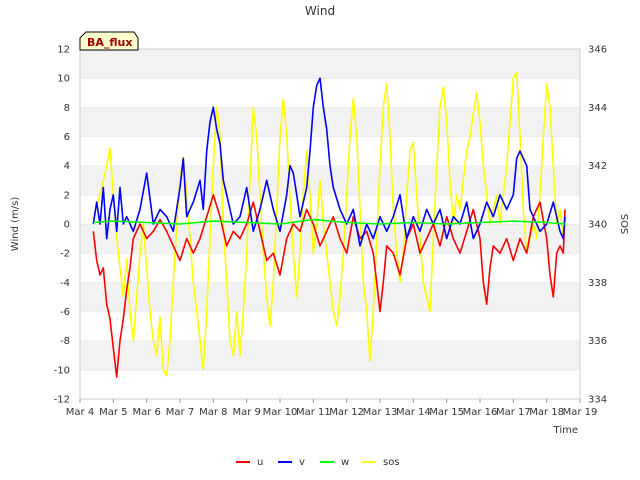  I want to click on x-tick-label: Mar 10, so click(280, 412).